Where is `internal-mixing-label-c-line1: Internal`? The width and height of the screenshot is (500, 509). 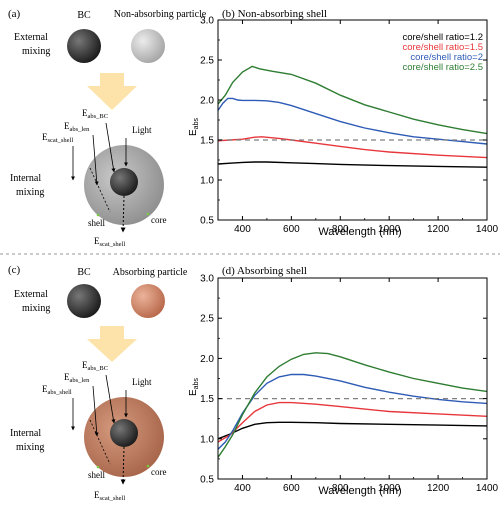 internal-mixing-label-c-line1: Internal is located at coordinates (25, 433).